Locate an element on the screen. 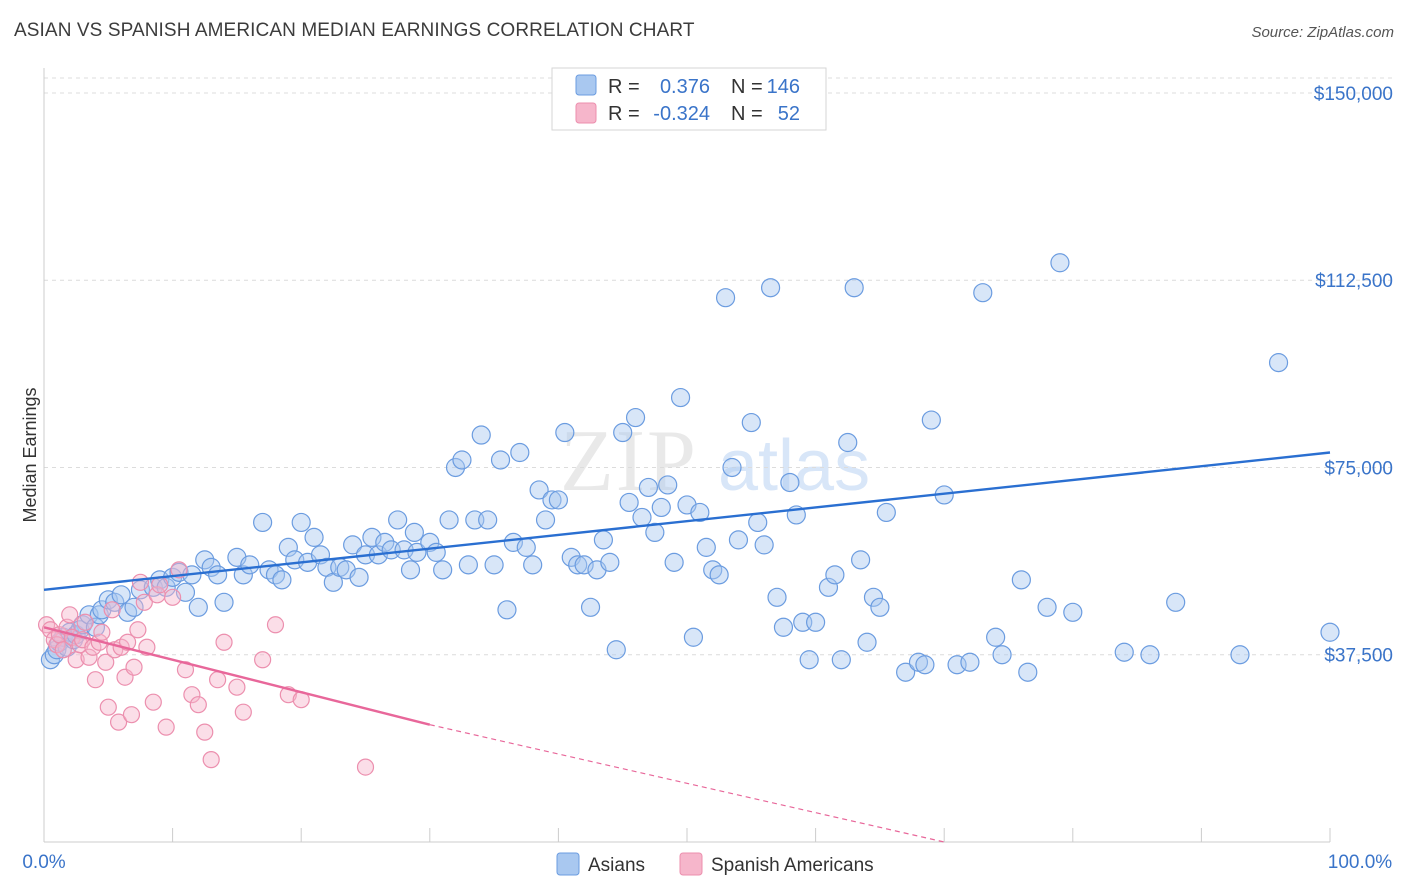 This screenshot has width=1406, height=892. y-tick-label: $37,500 is located at coordinates (1358, 656).